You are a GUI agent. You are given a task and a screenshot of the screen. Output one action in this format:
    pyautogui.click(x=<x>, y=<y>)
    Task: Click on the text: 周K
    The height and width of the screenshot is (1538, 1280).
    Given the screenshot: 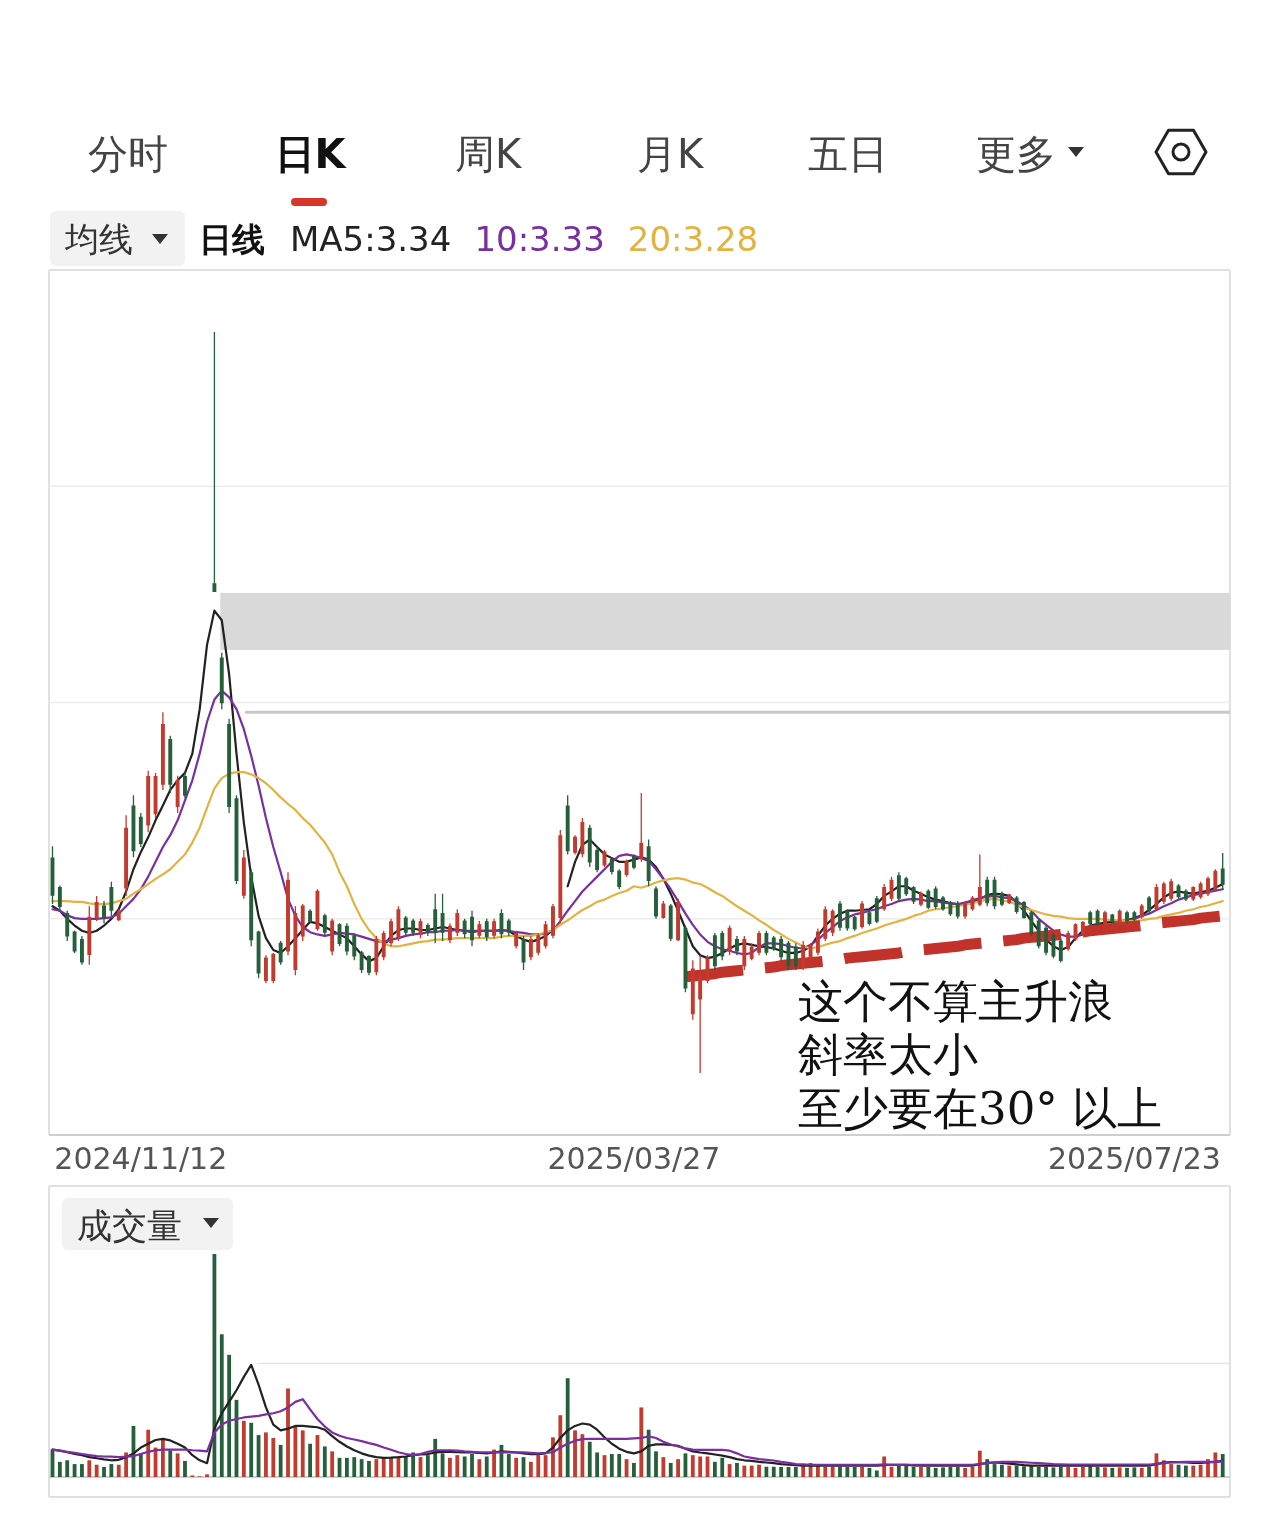 What is the action you would take?
    pyautogui.click(x=488, y=154)
    